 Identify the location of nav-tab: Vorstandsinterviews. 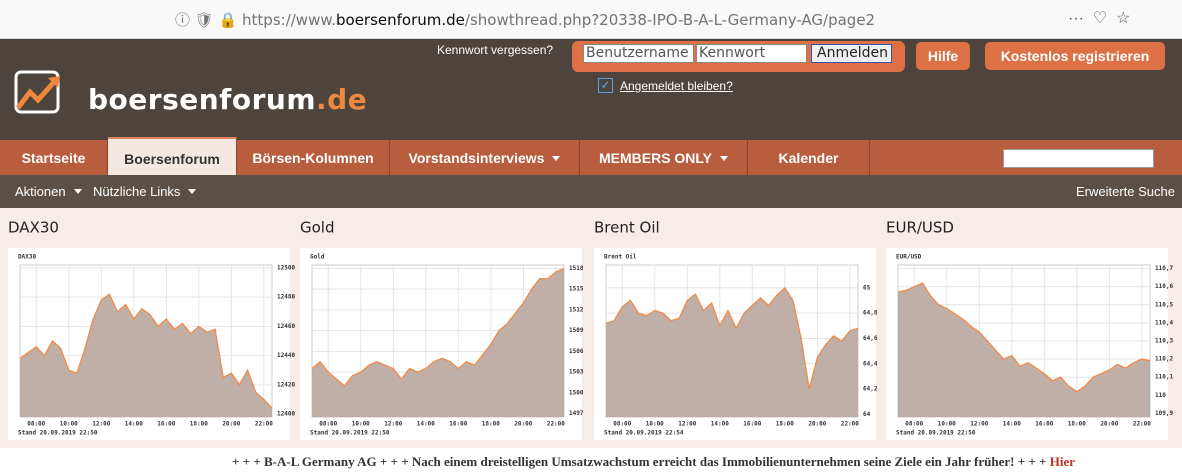
(485, 157).